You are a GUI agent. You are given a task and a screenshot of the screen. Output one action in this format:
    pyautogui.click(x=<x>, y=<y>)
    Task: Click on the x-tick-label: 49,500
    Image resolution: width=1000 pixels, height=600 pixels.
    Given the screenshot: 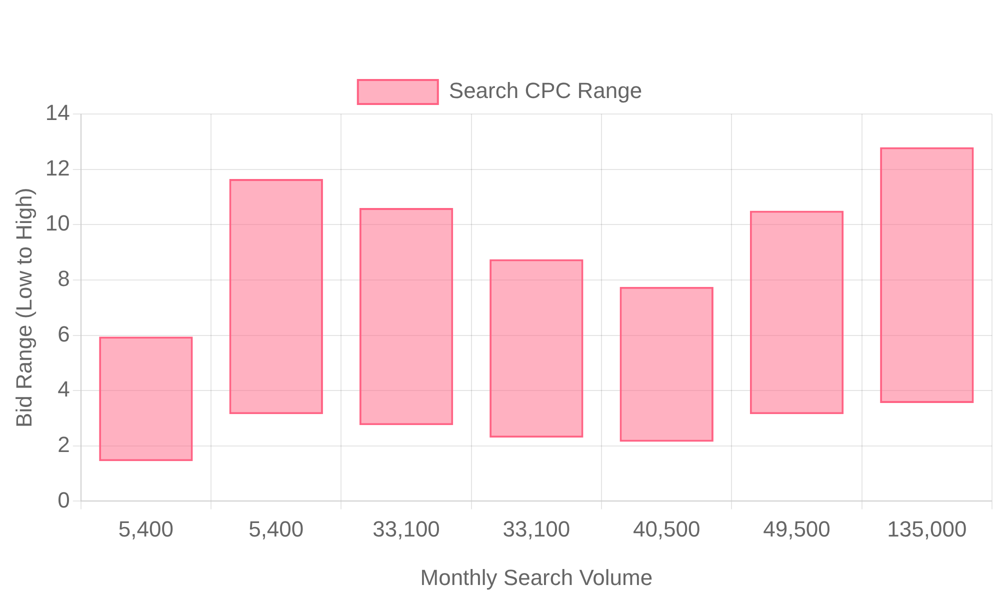 What is the action you would take?
    pyautogui.click(x=796, y=529)
    